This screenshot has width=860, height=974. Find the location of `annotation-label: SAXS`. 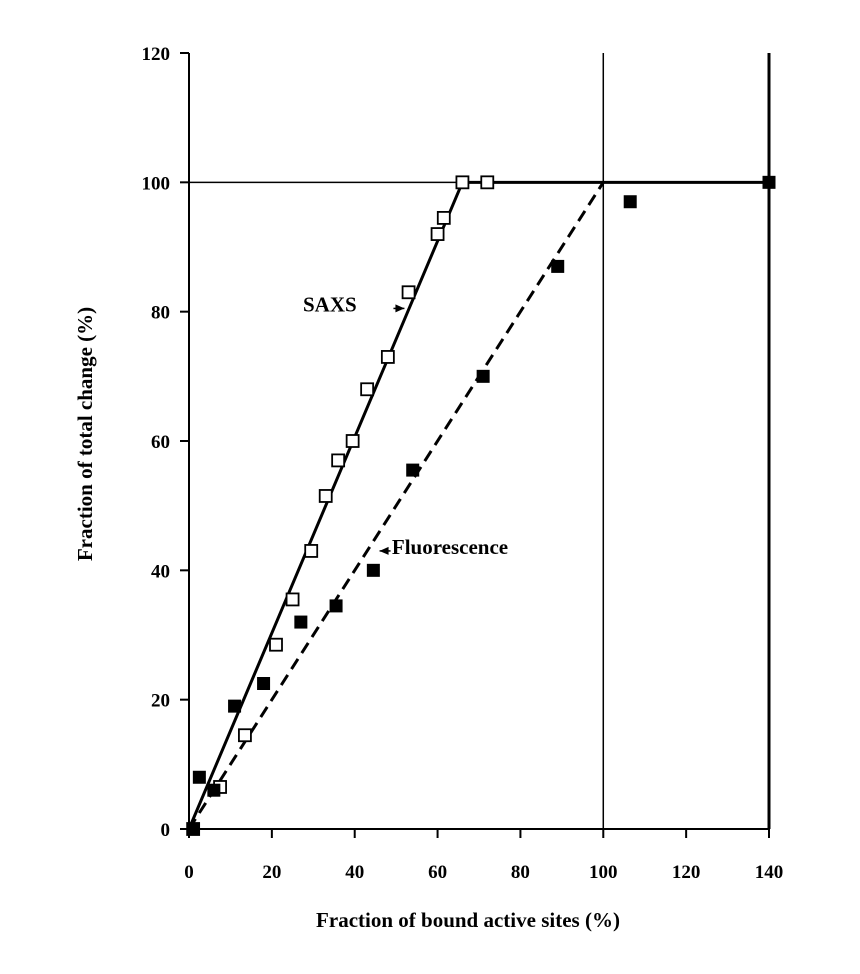

annotation-label: SAXS is located at coordinates (330, 305).